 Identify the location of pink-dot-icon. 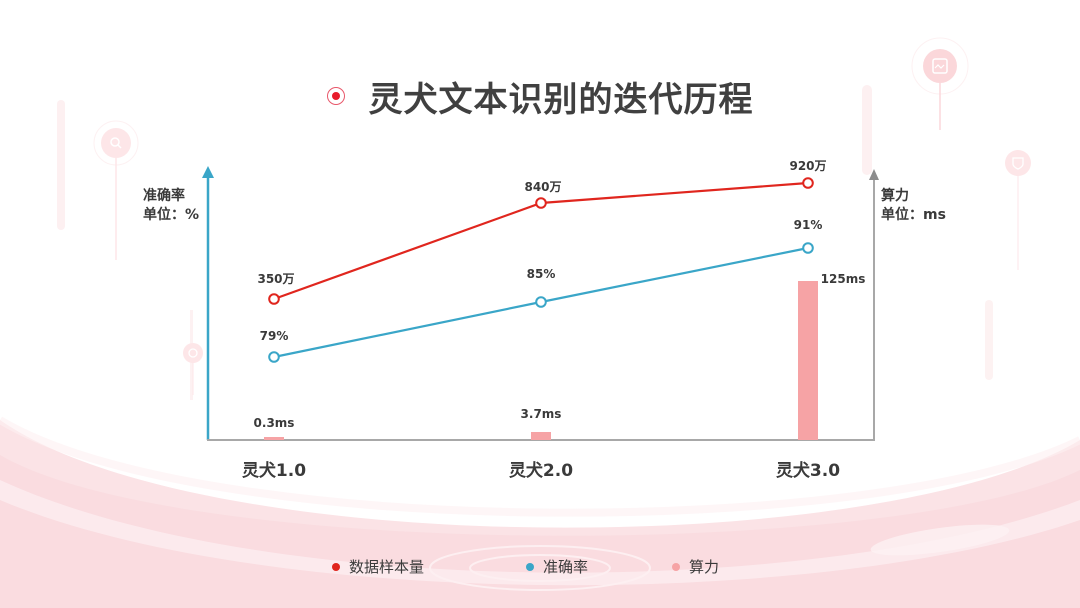
(676, 566).